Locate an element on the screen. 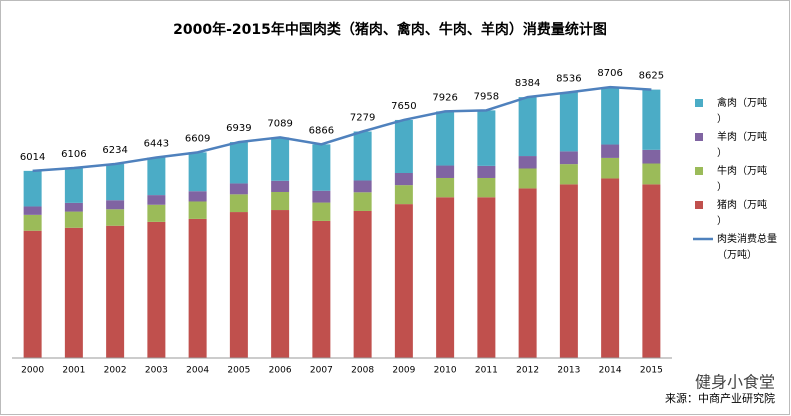  data-label: 8625 is located at coordinates (651, 76).